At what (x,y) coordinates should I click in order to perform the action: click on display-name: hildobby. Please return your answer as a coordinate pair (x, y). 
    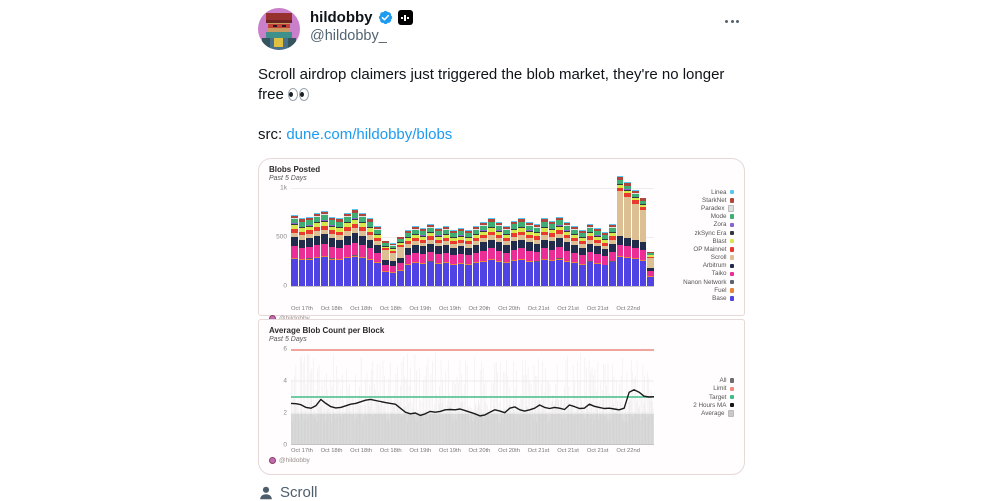
    Looking at the image, I should click on (341, 17).